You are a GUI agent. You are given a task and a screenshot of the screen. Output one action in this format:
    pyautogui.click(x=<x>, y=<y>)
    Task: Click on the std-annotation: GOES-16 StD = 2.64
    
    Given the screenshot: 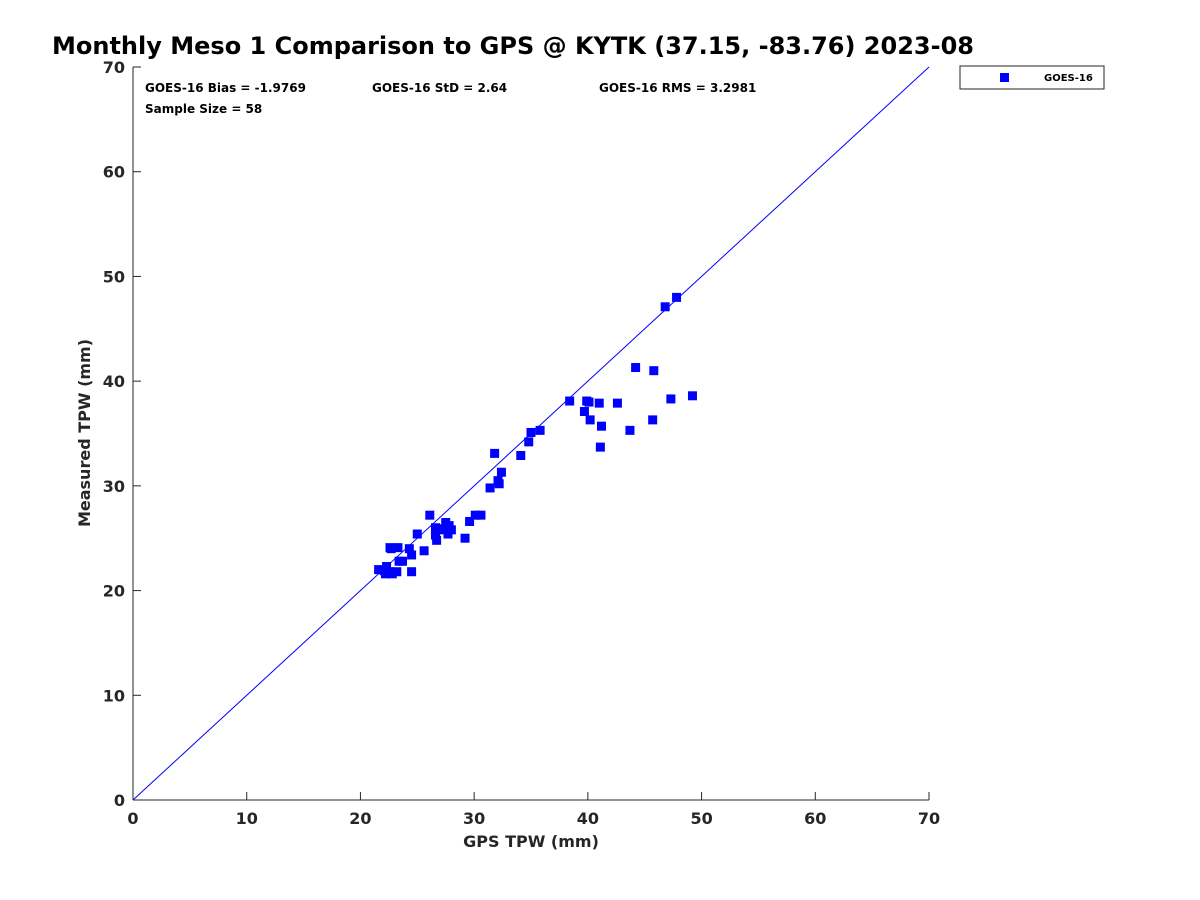 What is the action you would take?
    pyautogui.click(x=439, y=88)
    